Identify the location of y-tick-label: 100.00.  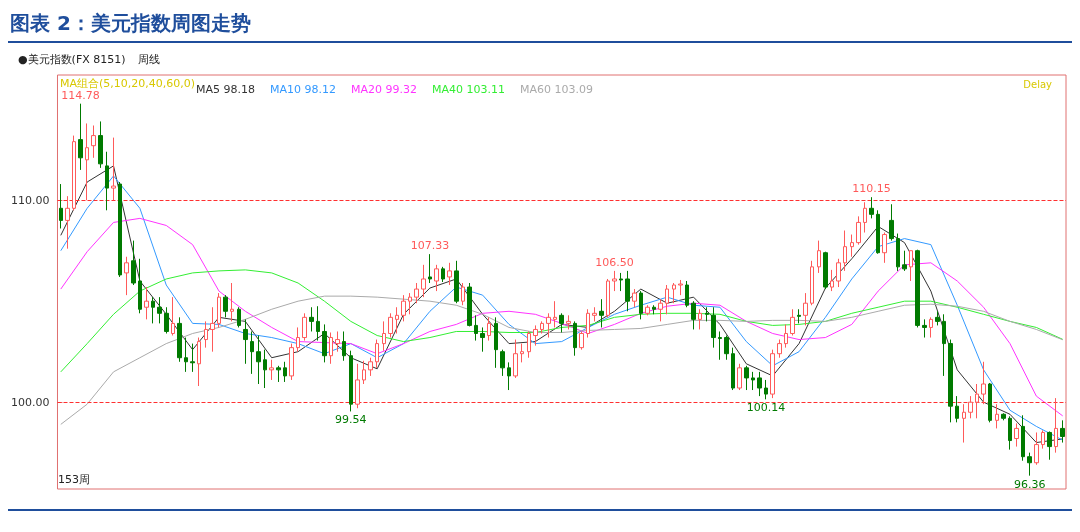
(30, 402).